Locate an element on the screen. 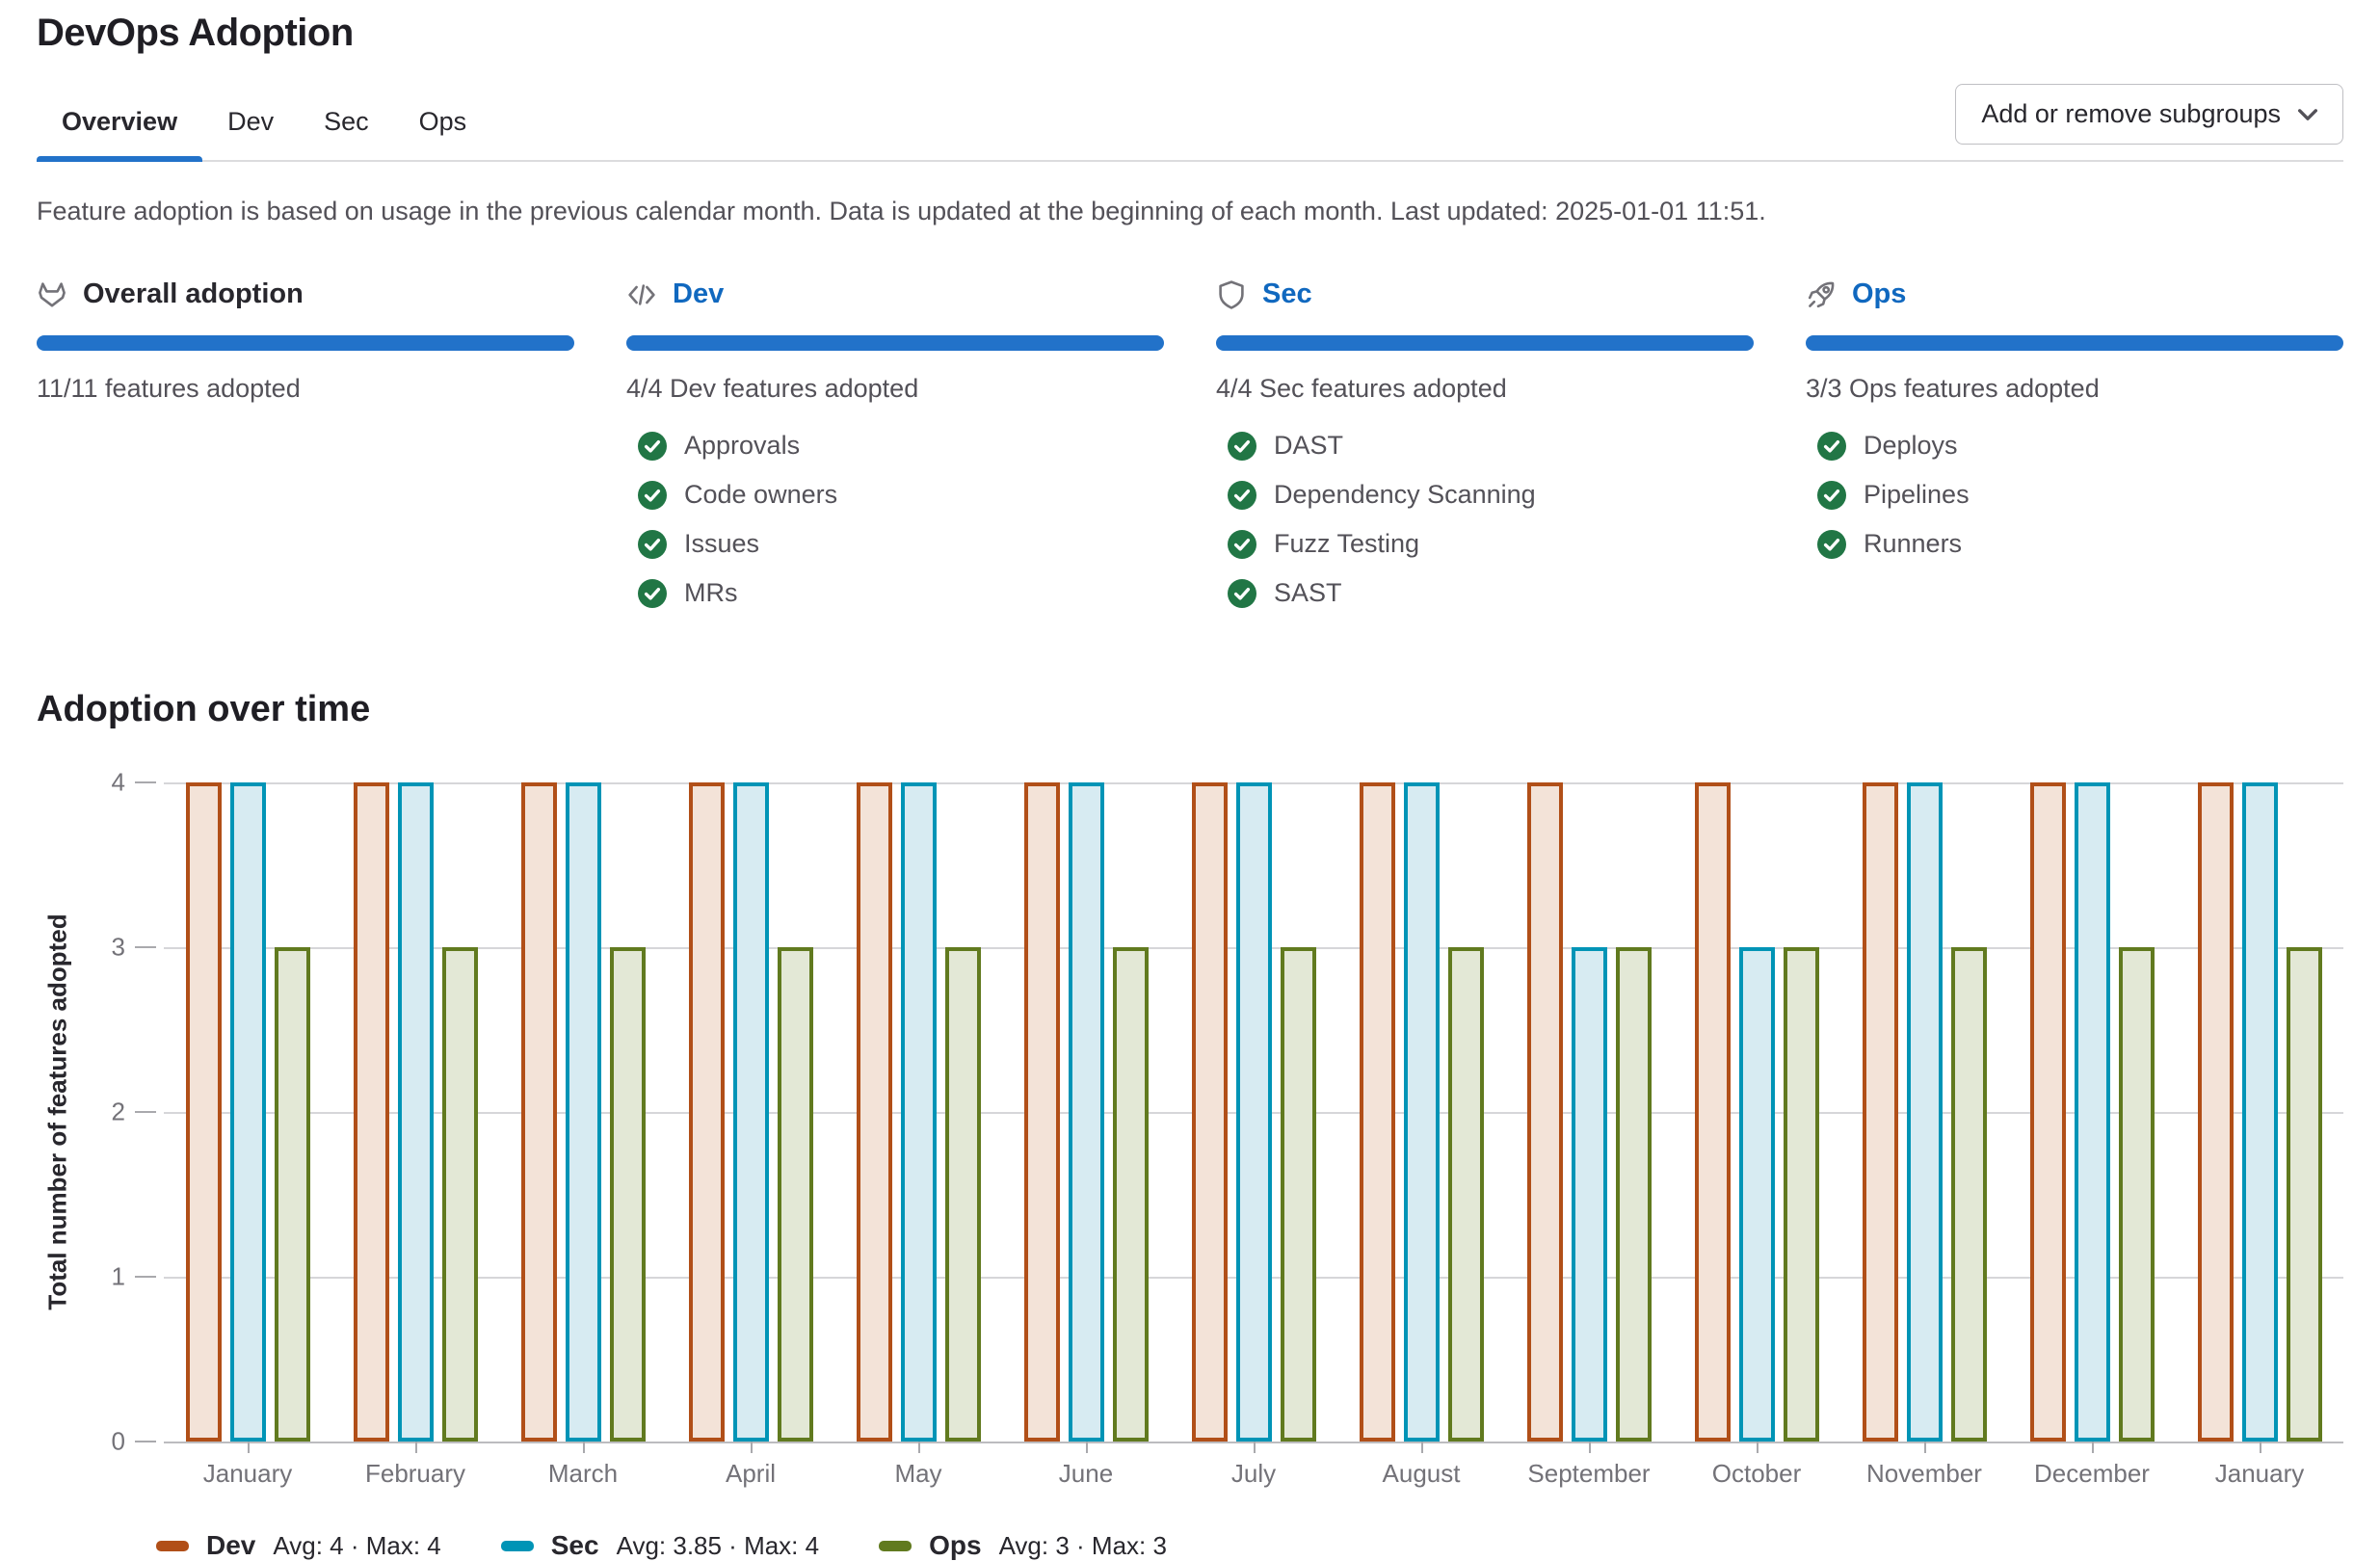 The height and width of the screenshot is (1561, 2380). tabs: Overview Dev Sec Ops is located at coordinates (264, 124).